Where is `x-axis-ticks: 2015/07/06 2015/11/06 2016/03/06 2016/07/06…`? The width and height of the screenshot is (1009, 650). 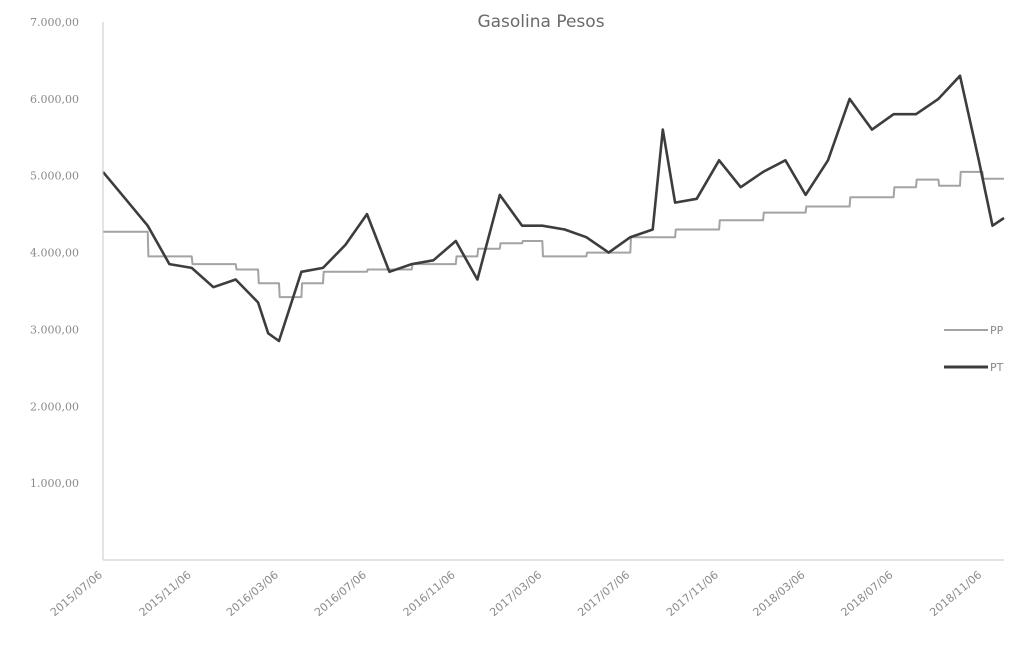
x-axis-ticks: 2015/07/06 2015/11/06 2016/03/06 2016/07/06… is located at coordinates (516, 593).